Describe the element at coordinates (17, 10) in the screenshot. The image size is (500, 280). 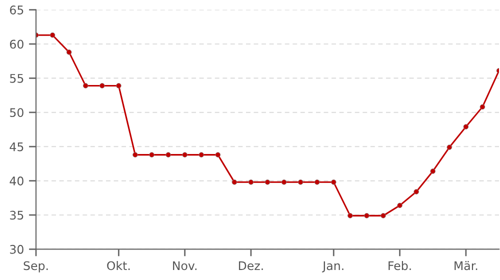
I see `y-tick-label: 65` at that location.